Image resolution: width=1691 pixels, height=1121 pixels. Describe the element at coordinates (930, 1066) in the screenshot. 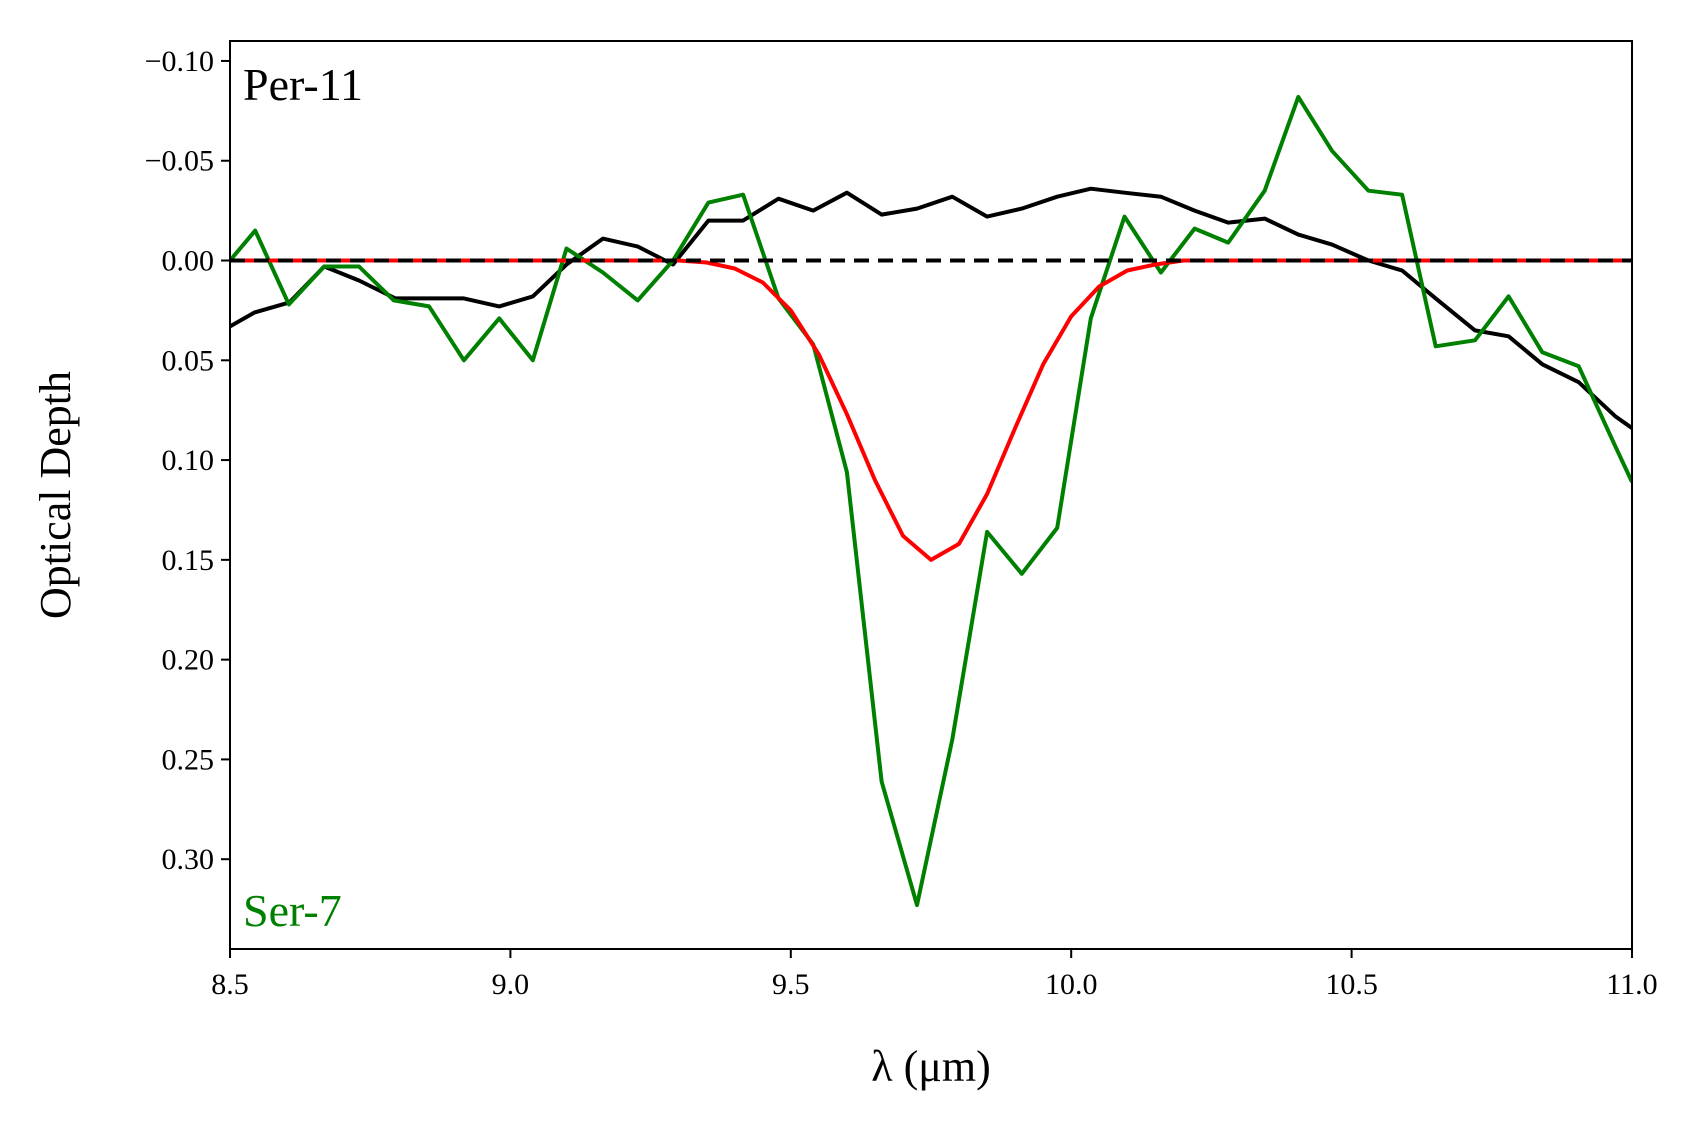

I see `x-axis-title: λ (μm)` at that location.